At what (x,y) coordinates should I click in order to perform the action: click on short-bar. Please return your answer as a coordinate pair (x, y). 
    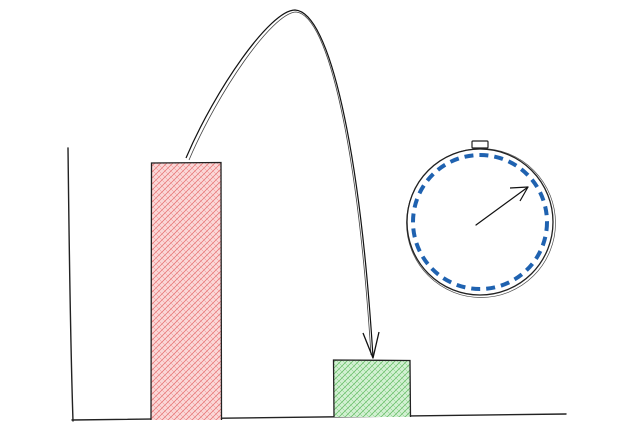
    Looking at the image, I should click on (372, 388).